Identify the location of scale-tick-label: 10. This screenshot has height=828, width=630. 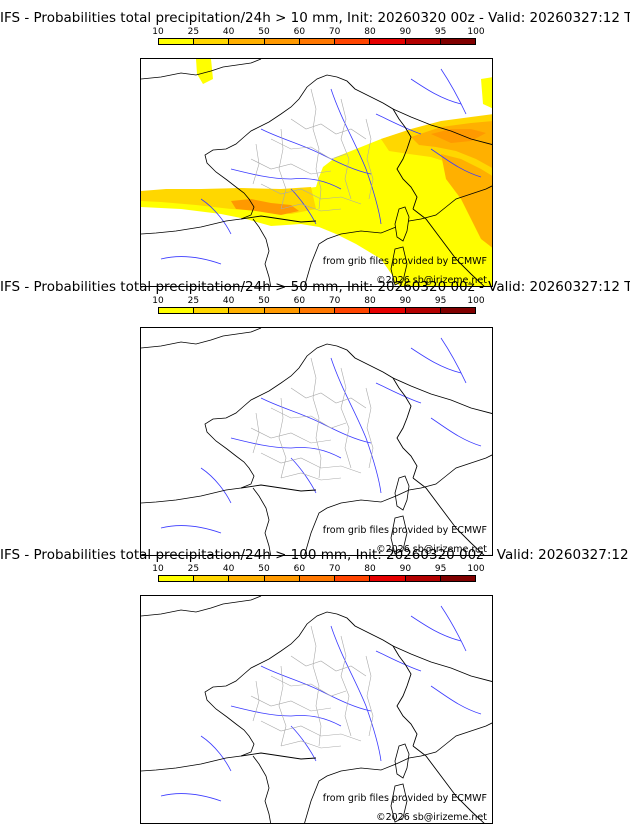
(158, 32).